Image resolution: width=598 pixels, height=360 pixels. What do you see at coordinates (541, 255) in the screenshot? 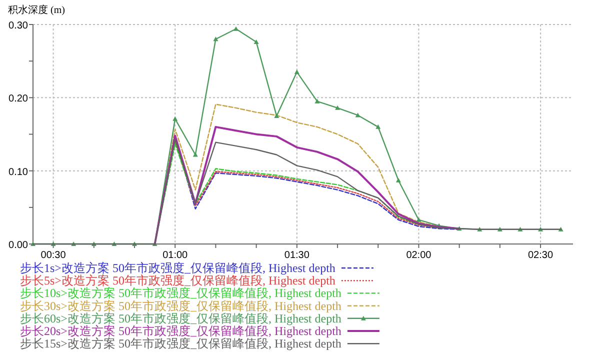
I see `x-tick-label: 02:30` at bounding box center [541, 255].